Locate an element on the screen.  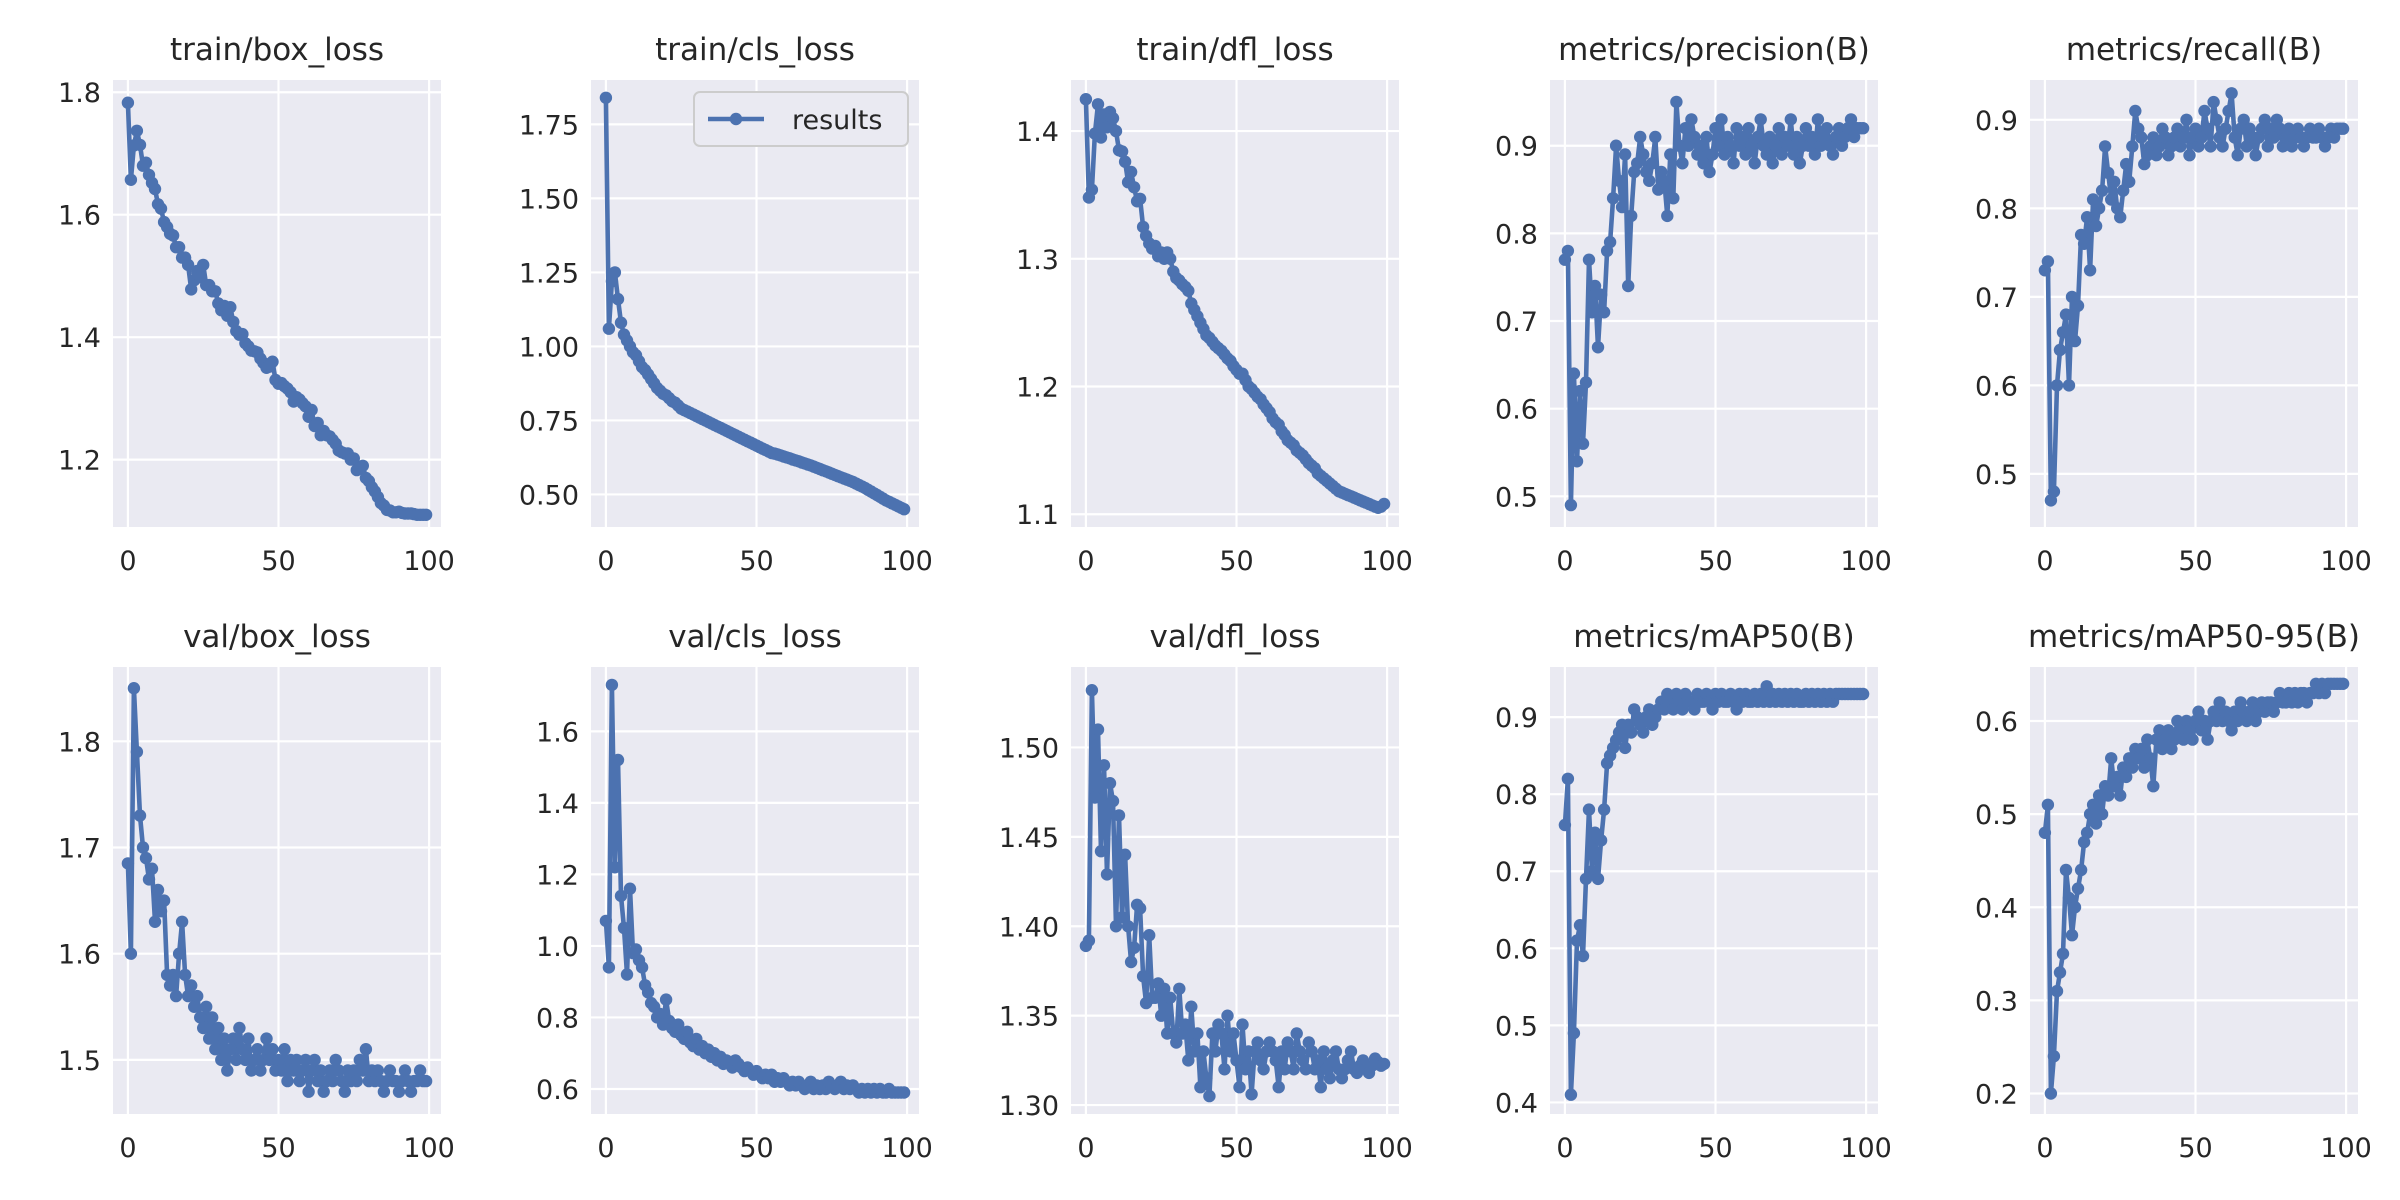
y-tick-label: 0.8 is located at coordinates (557, 1018).